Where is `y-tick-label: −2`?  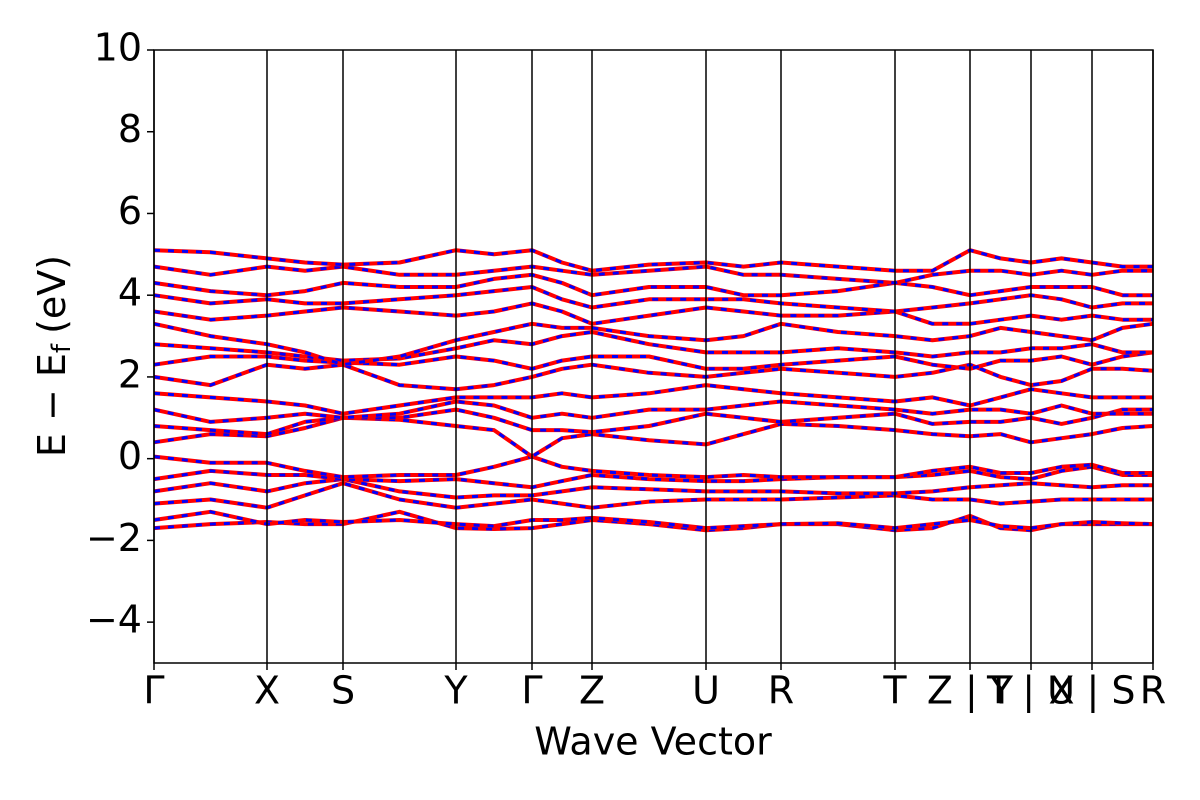
y-tick-label: −2 is located at coordinates (114, 538).